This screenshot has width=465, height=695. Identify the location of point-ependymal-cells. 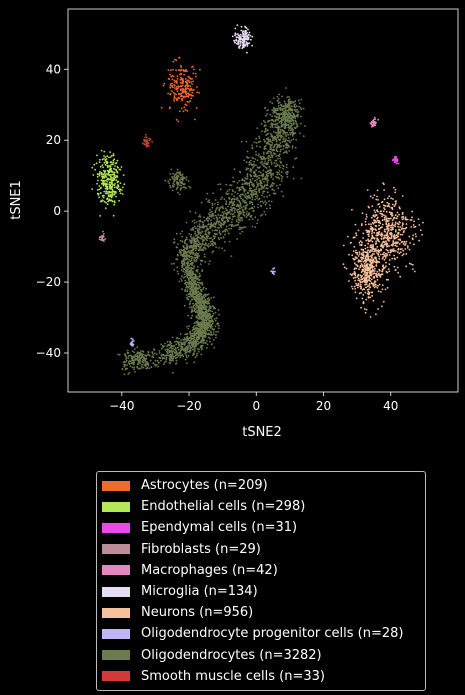
(394, 162).